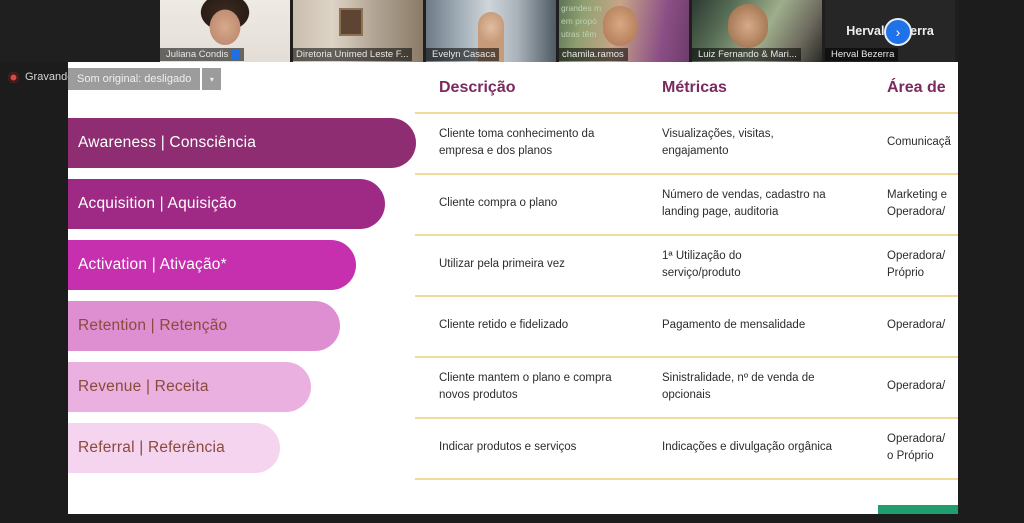  I want to click on stage-pill-activation: Activation | Ativação*, so click(212, 265).